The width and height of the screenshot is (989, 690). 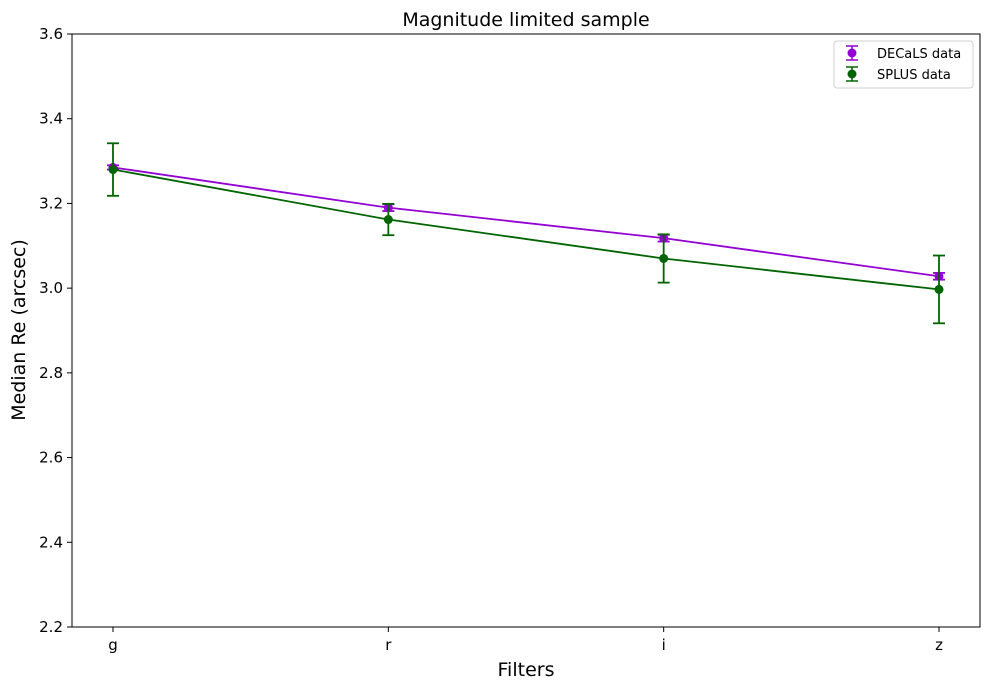 I want to click on legend-box, so click(x=903, y=64).